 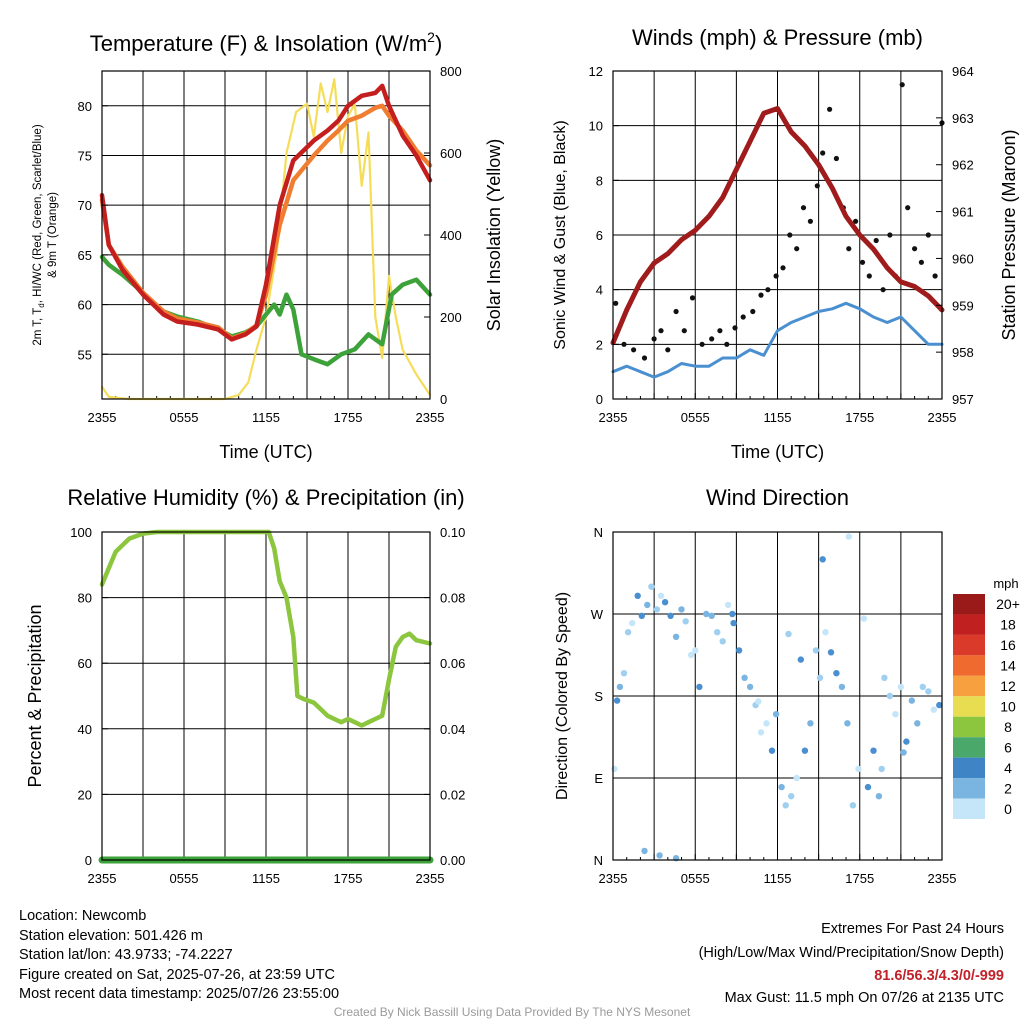 What do you see at coordinates (596, 71) in the screenshot?
I see `y-tick-label: 12` at bounding box center [596, 71].